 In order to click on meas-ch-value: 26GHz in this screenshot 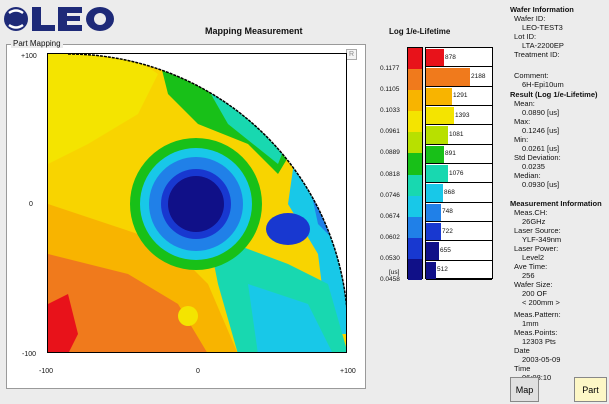, I will do `click(534, 221)`.